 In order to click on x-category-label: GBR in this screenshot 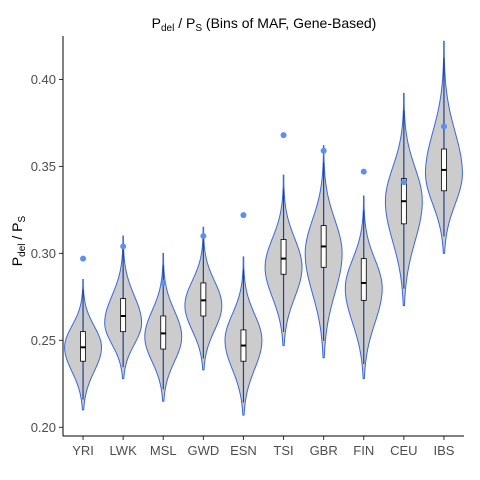, I will do `click(324, 450)`.